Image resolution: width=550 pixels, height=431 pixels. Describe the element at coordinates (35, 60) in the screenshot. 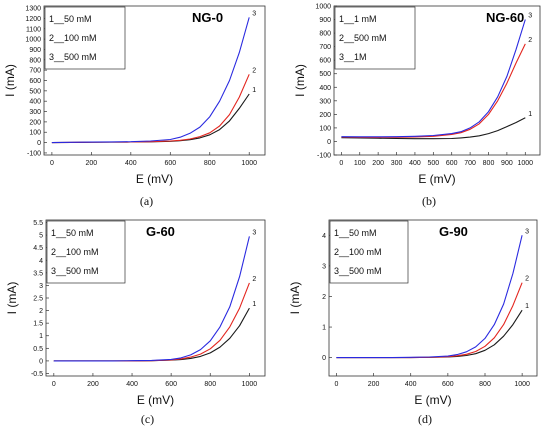

I see `y-tick-label: 800` at that location.